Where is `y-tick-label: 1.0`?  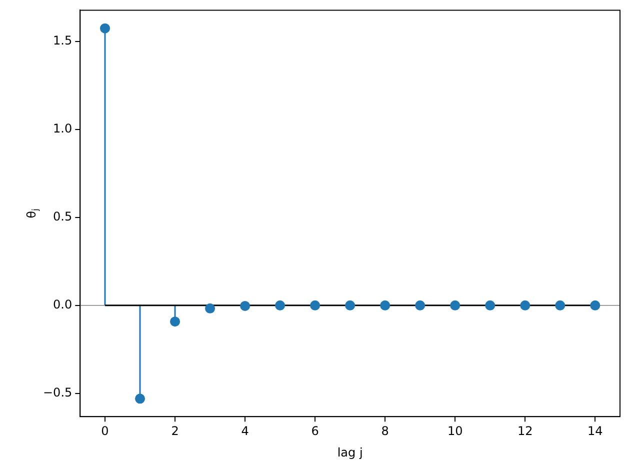 y-tick-label: 1.0 is located at coordinates (62, 129).